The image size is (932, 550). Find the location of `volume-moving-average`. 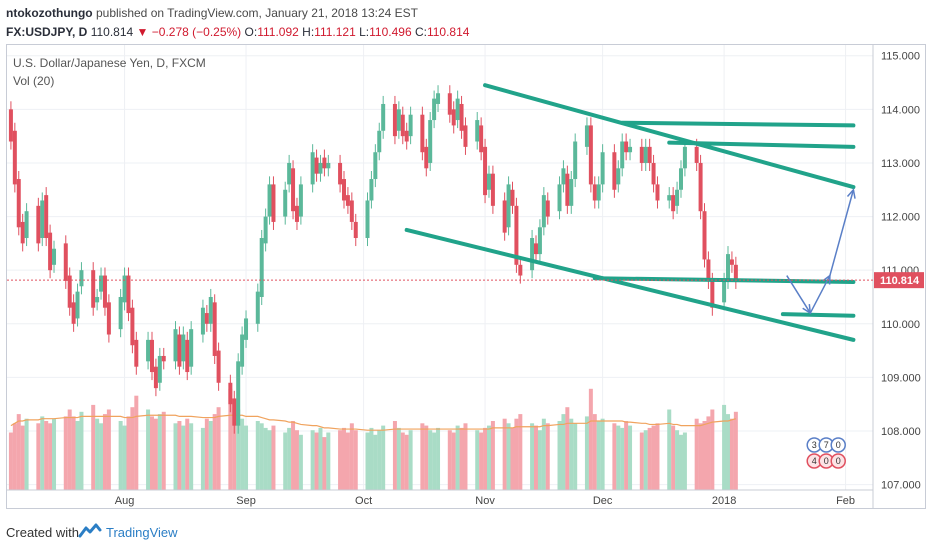

volume-moving-average is located at coordinates (373, 422).